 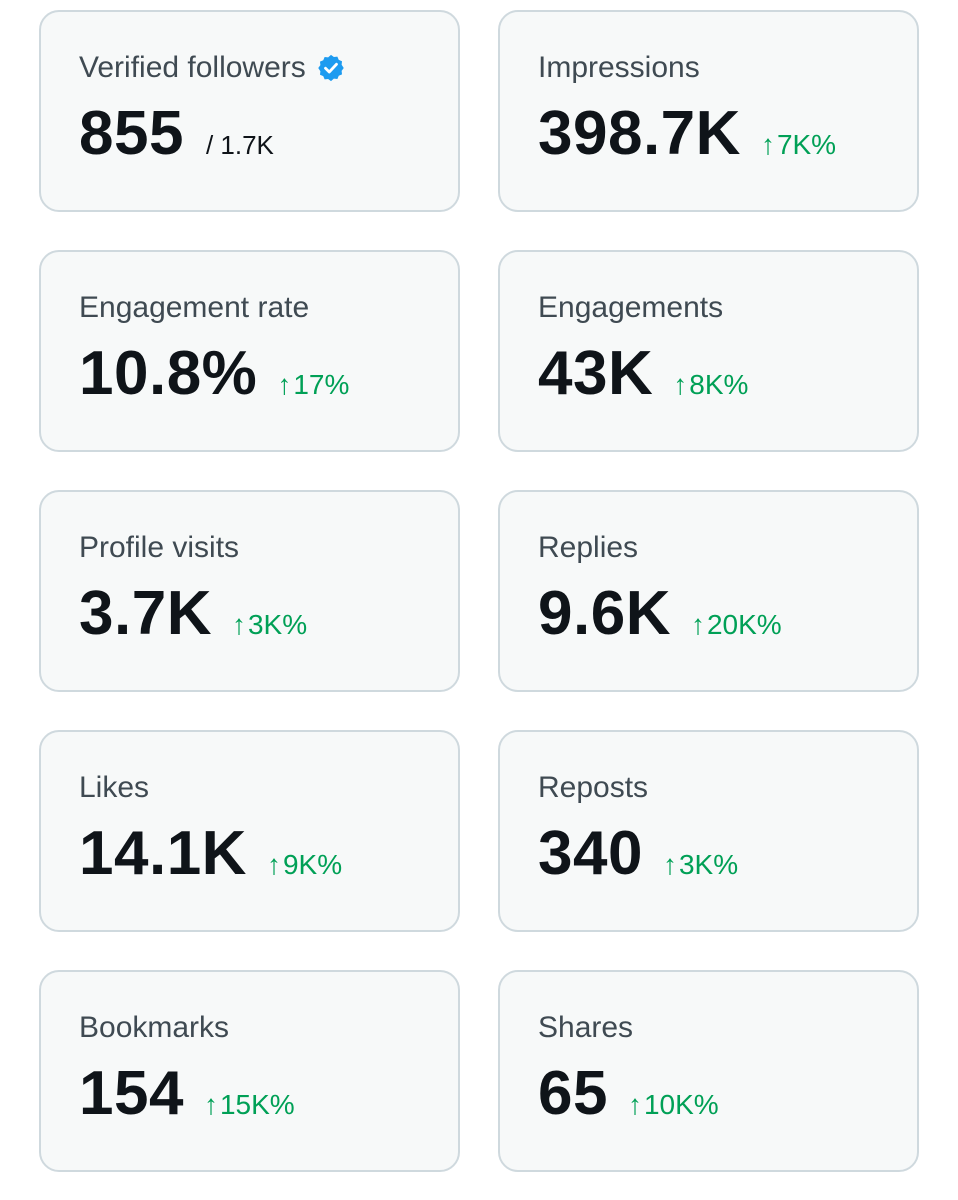 What do you see at coordinates (331, 68) in the screenshot?
I see `verified-badge-icon` at bounding box center [331, 68].